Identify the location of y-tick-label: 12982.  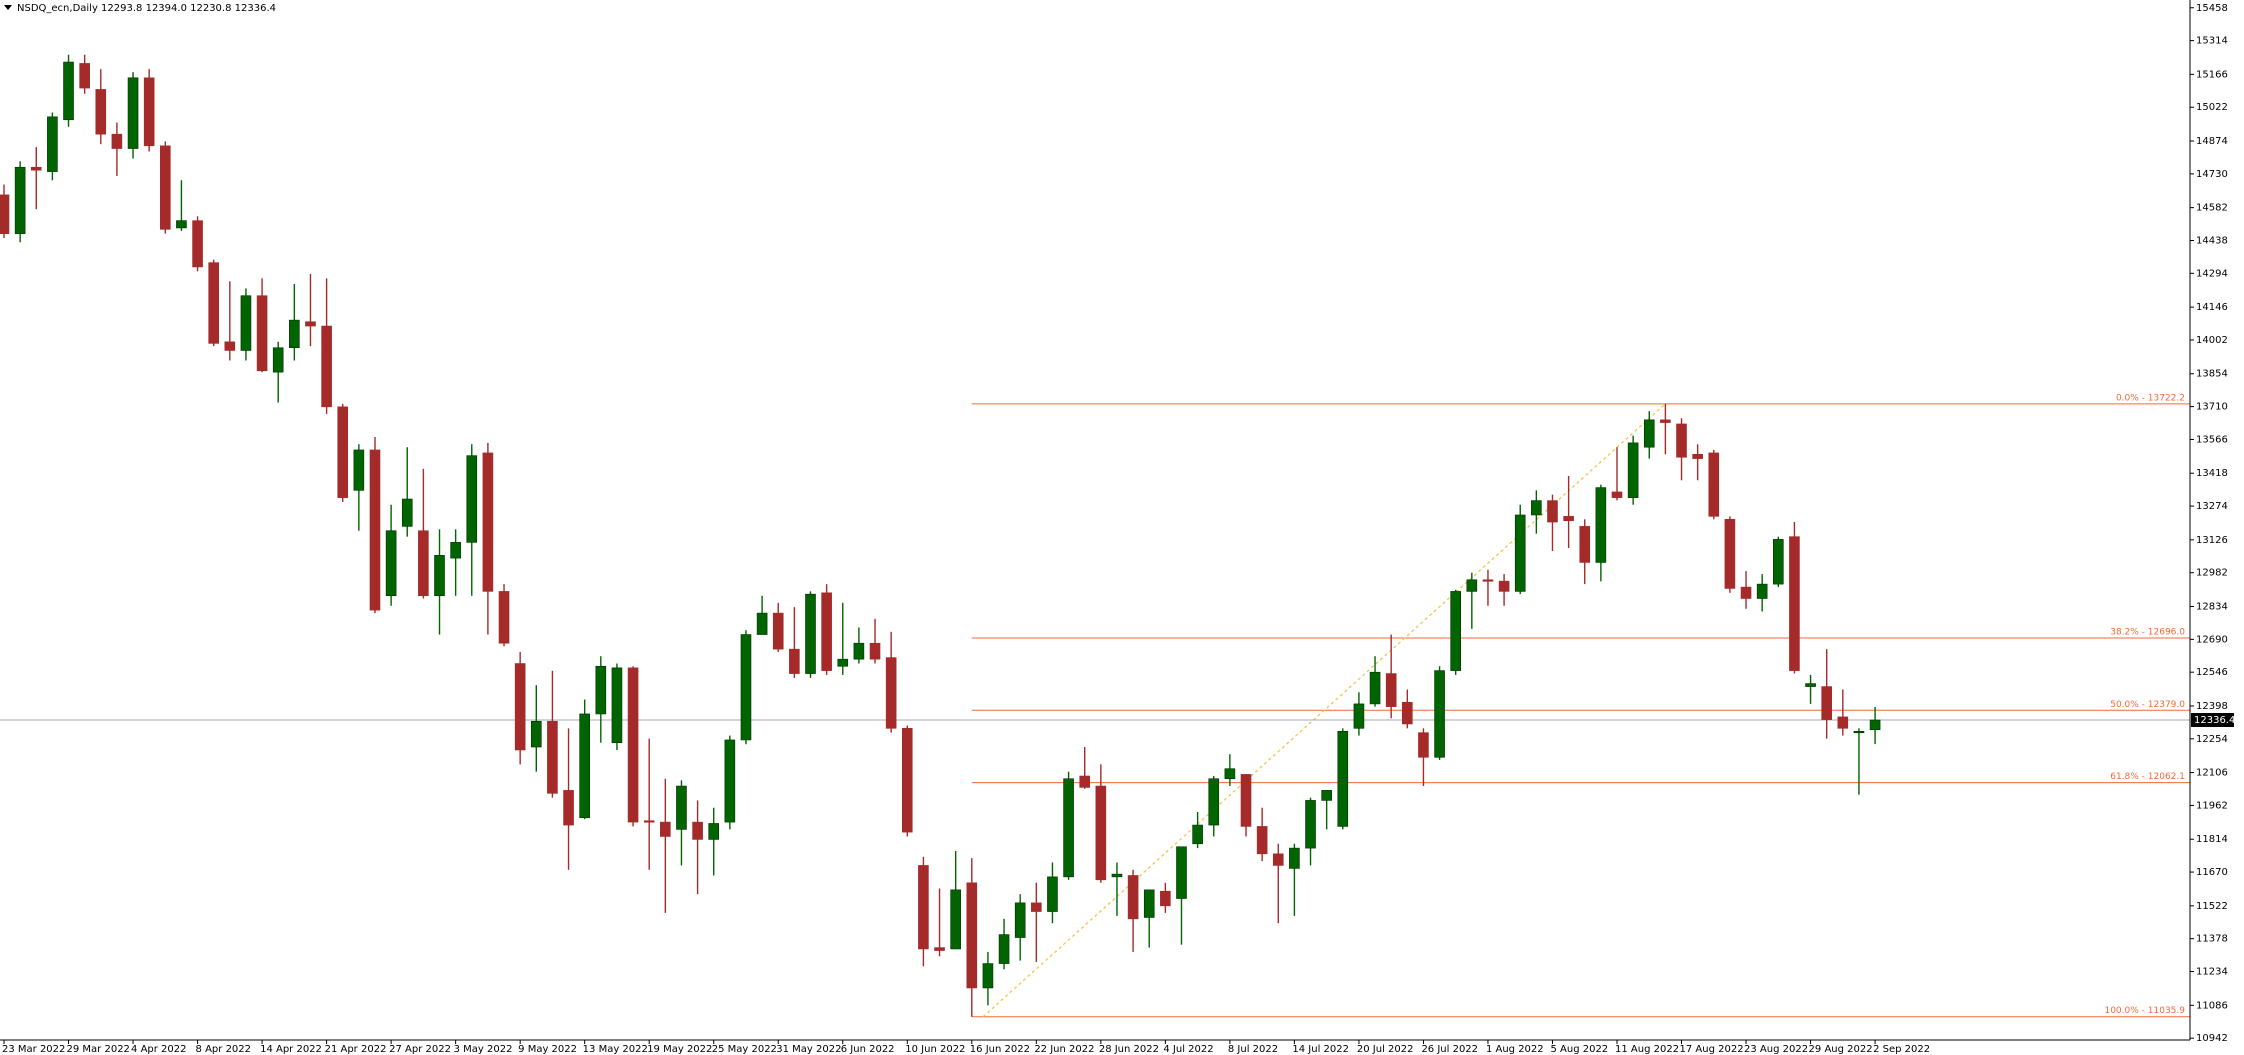
(2212, 573).